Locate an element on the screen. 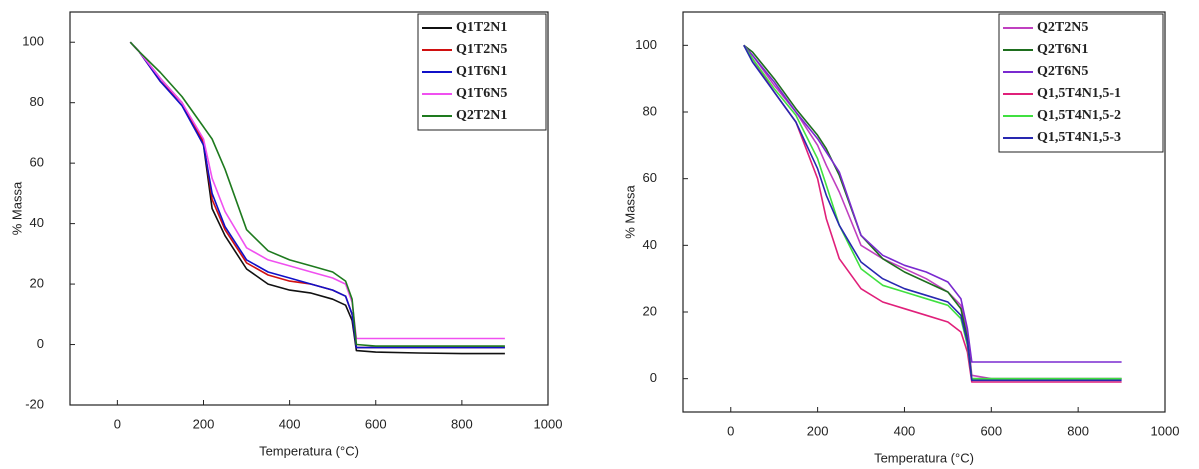 The height and width of the screenshot is (469, 1199). legend-box is located at coordinates (1081, 83).